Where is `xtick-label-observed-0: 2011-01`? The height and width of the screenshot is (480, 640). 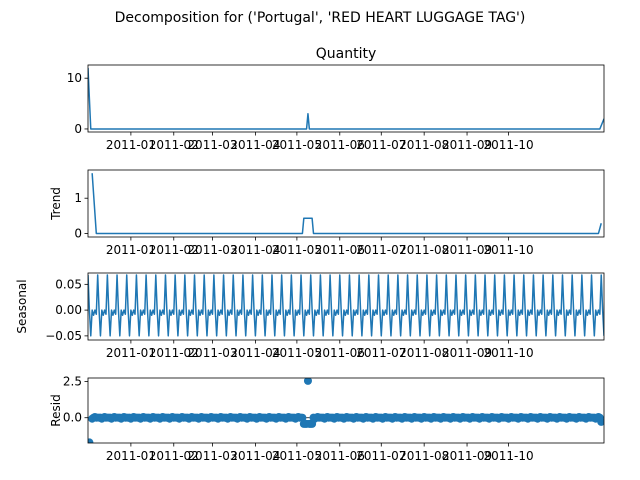
xtick-label-observed-0: 2011-01 is located at coordinates (131, 145).